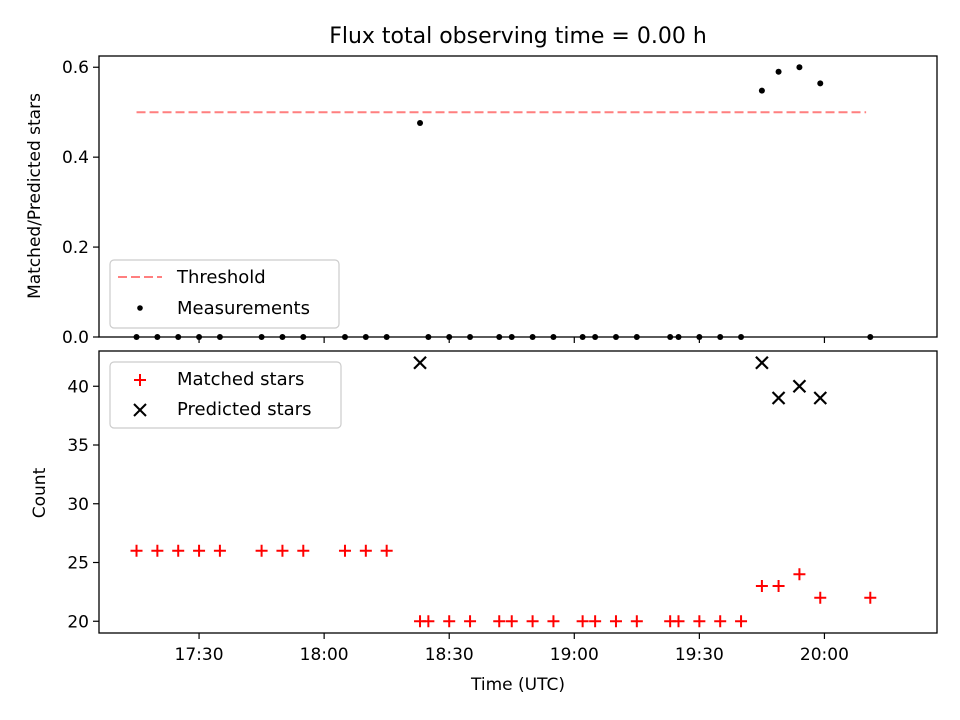  Describe the element at coordinates (699, 655) in the screenshot. I see `x-tick-label: 19:30` at that location.